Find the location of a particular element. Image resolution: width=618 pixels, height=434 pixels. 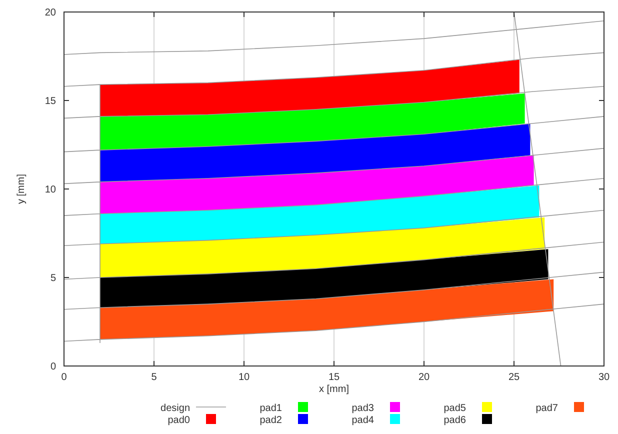

y-axis-title: y [mm] is located at coordinates (21, 189).